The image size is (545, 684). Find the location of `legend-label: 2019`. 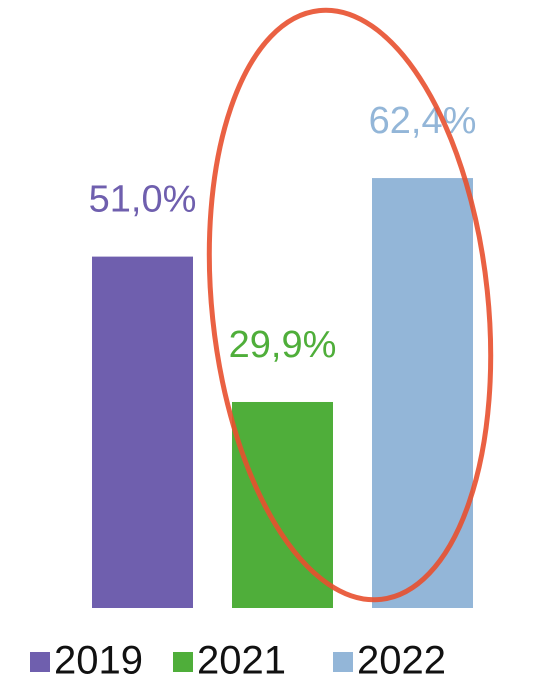

legend-label: 2019 is located at coordinates (98, 661).